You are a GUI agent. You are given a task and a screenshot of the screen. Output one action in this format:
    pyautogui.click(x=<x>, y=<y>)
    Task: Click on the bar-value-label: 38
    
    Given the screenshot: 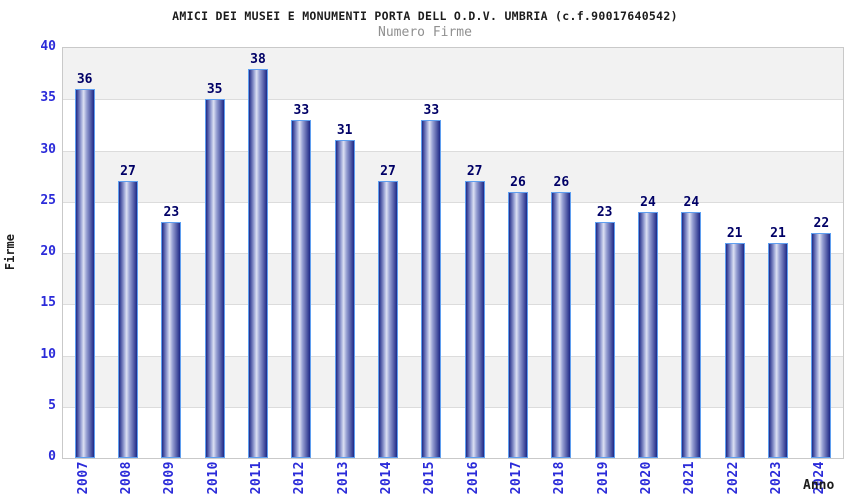 What is the action you would take?
    pyautogui.click(x=258, y=59)
    